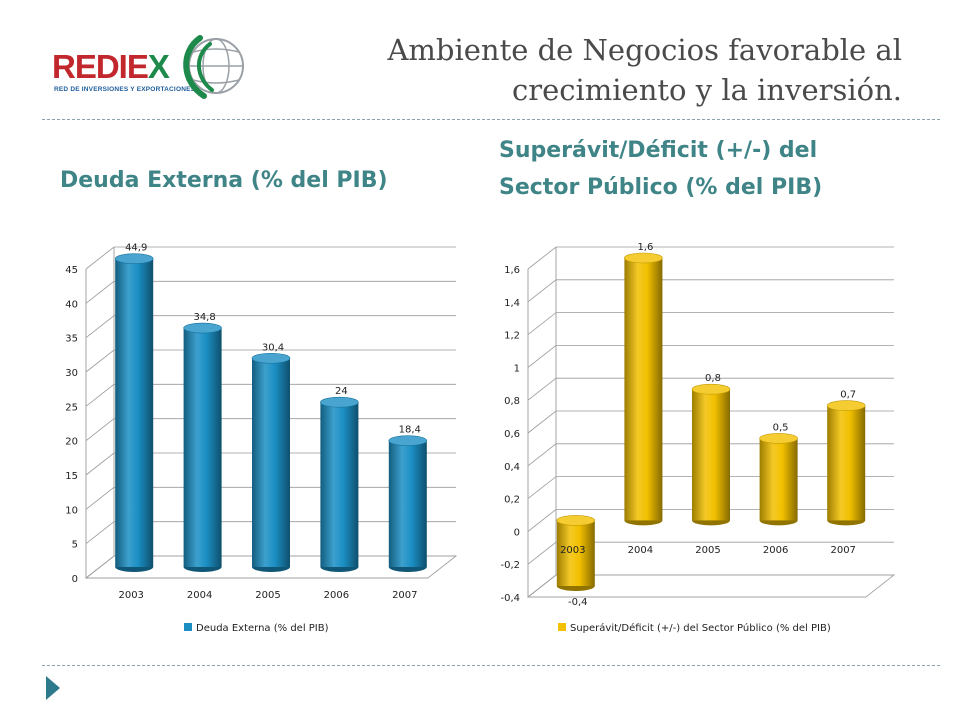  What do you see at coordinates (512, 303) in the screenshot?
I see `y-tick-label: 1,4` at bounding box center [512, 303].